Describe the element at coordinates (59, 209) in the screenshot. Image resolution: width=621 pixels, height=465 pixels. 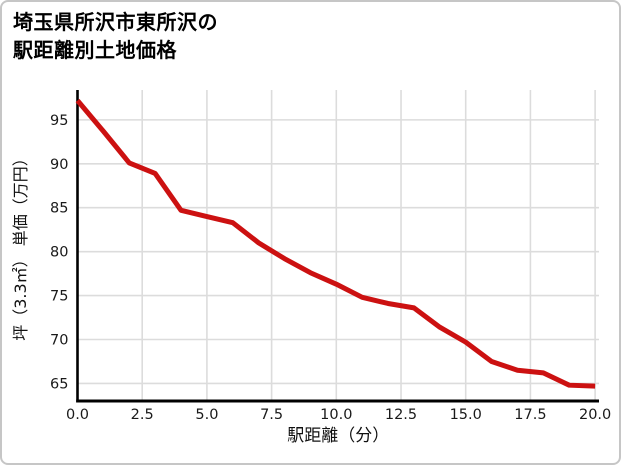
I see `y-tick-label: 85` at that location.